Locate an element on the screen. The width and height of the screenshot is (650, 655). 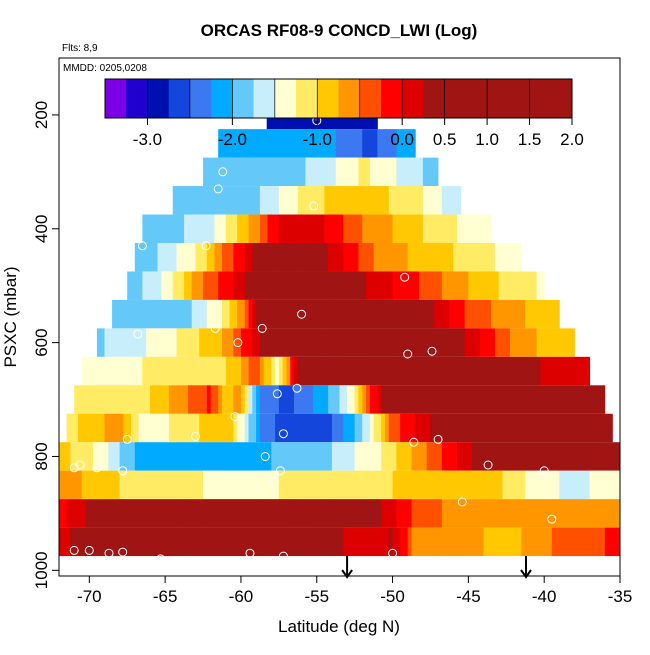
flight-point-marker is located at coordinates (89, 550).